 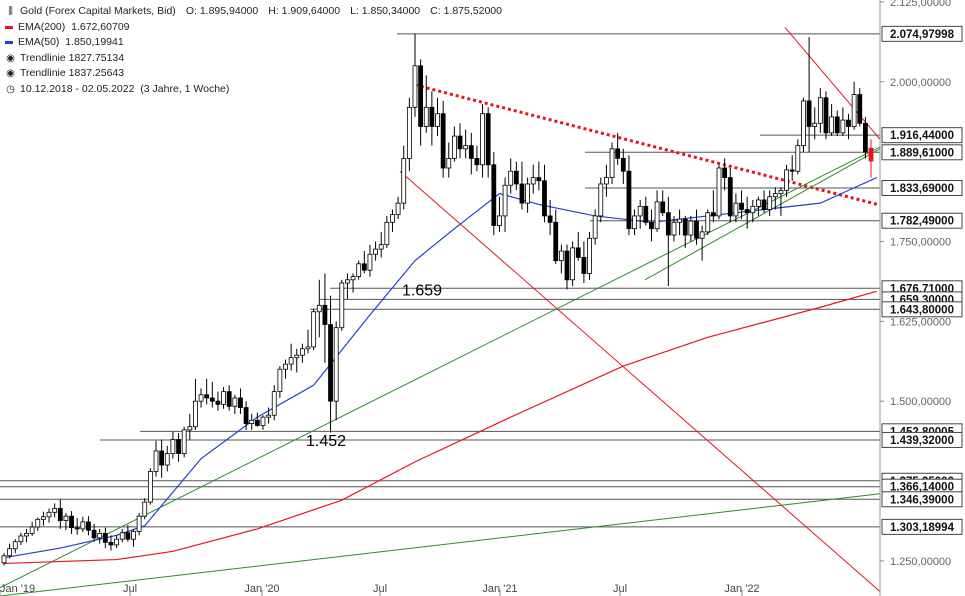 I want to click on y-tick-label: 2.125,00000, so click(x=920, y=4).